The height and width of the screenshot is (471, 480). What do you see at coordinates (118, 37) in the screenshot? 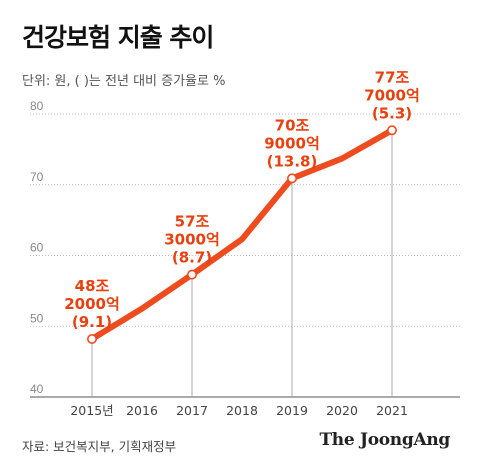
I see `chart-title: 건강보험 지출 추이` at bounding box center [118, 37].